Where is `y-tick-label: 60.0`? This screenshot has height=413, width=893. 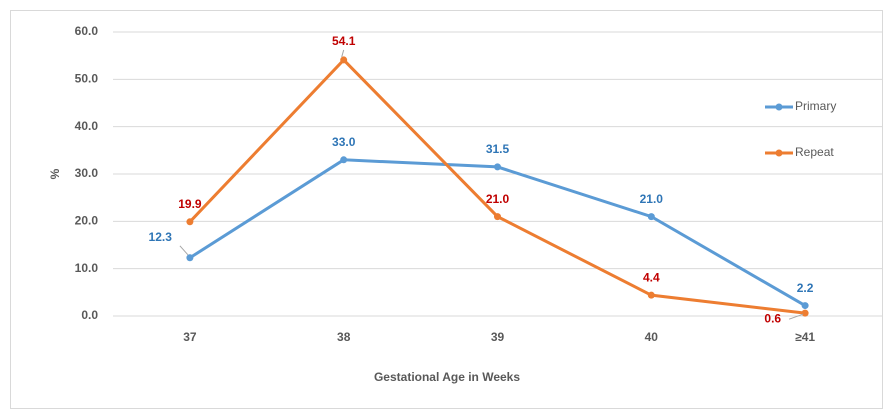 y-tick-label: 60.0 is located at coordinates (87, 31).